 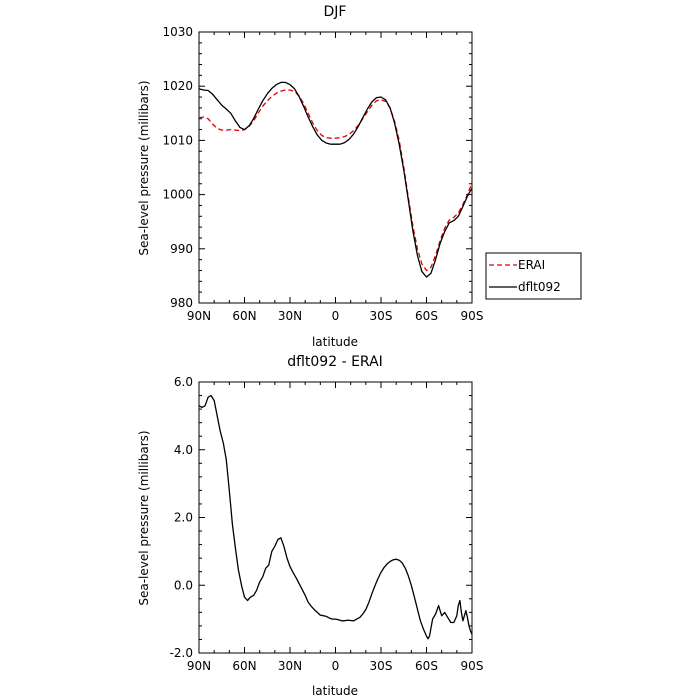 I want to click on series-line-dflt092, so click(x=335, y=179).